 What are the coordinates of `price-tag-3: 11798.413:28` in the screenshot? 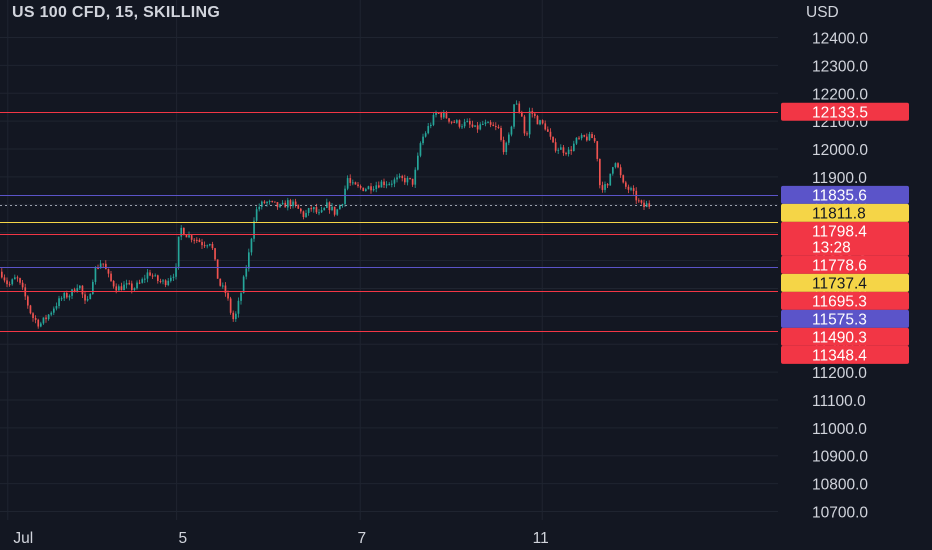 It's located at (845, 238).